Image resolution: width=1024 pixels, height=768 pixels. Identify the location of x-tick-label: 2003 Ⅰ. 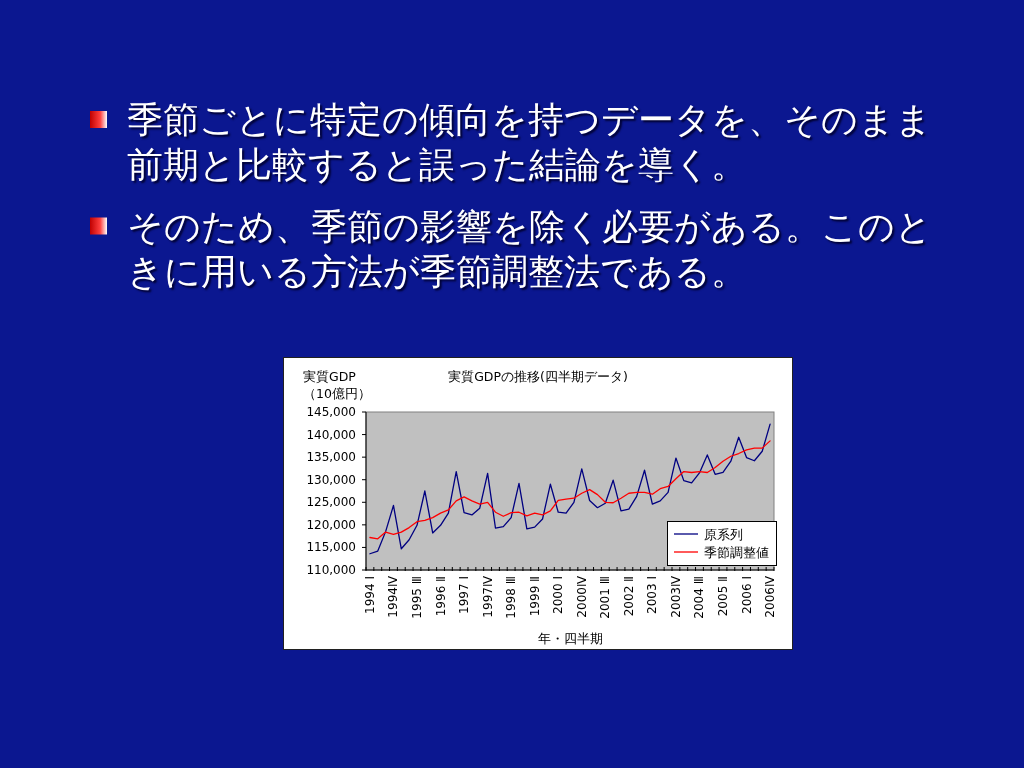
(652, 595).